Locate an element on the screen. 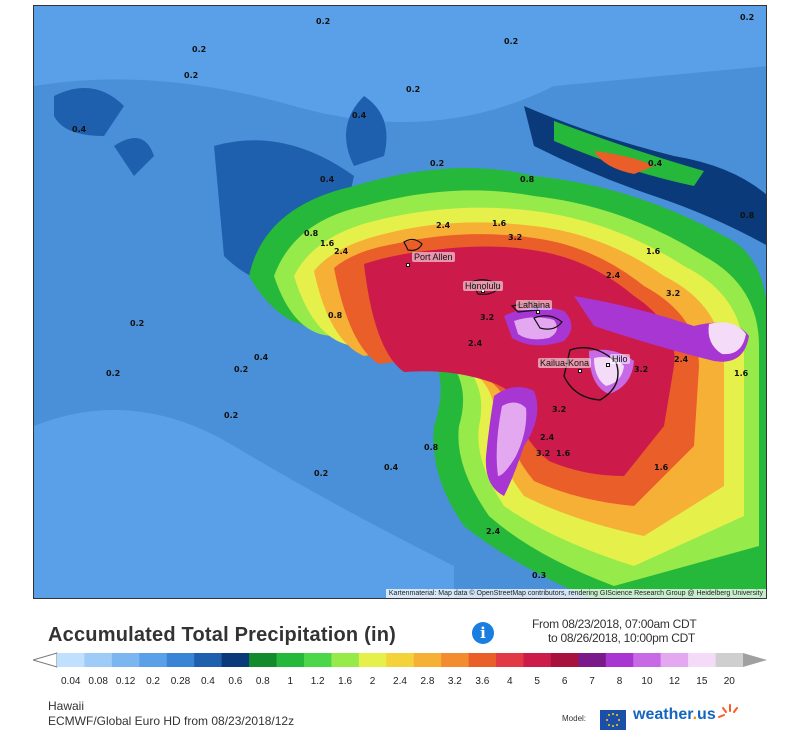  legend-label: 6 is located at coordinates (564, 681).